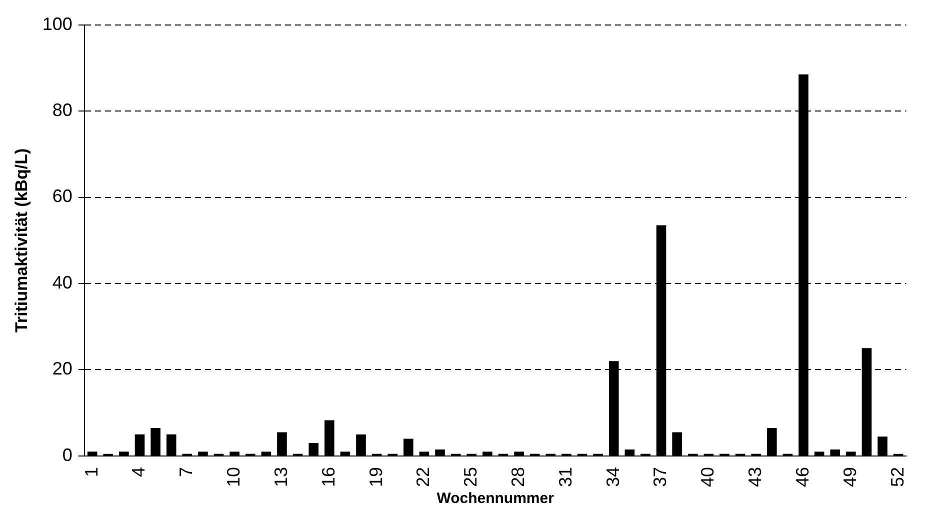 The height and width of the screenshot is (516, 931). I want to click on x-tick-label: 52, so click(897, 477).